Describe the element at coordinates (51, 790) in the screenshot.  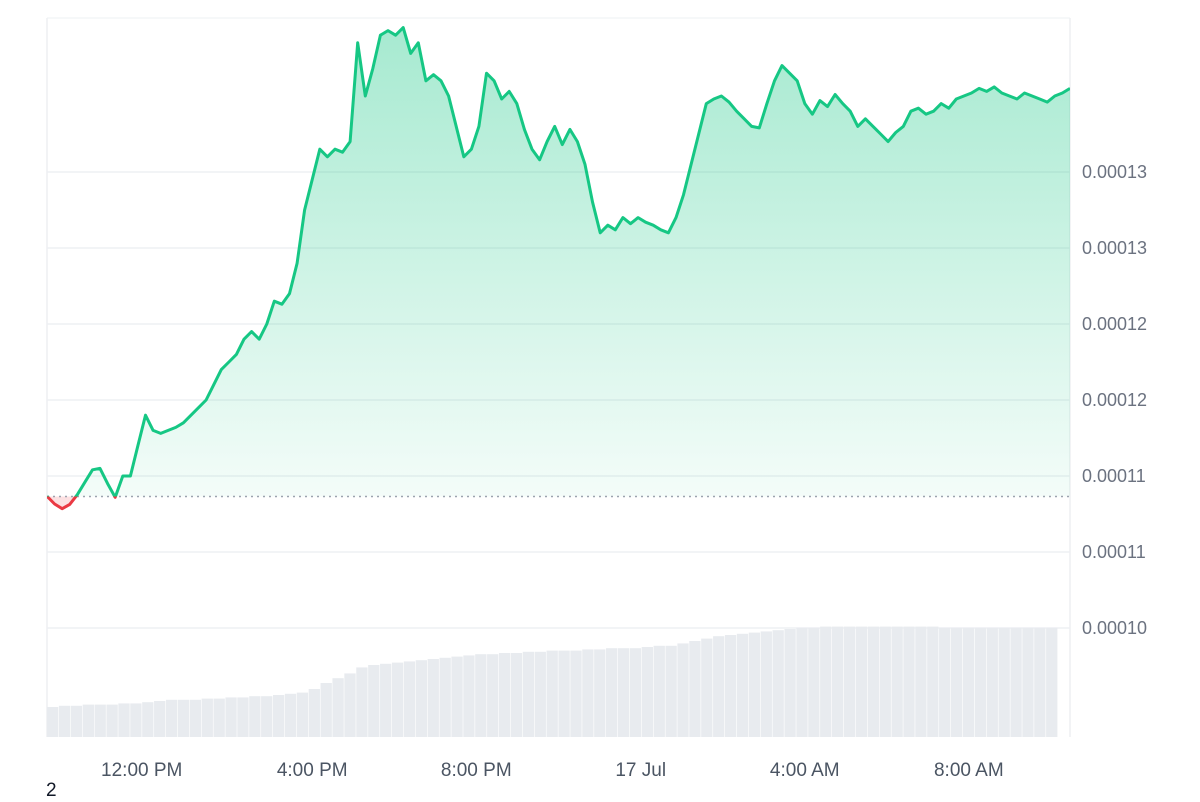
I see `footnote: 2` at that location.